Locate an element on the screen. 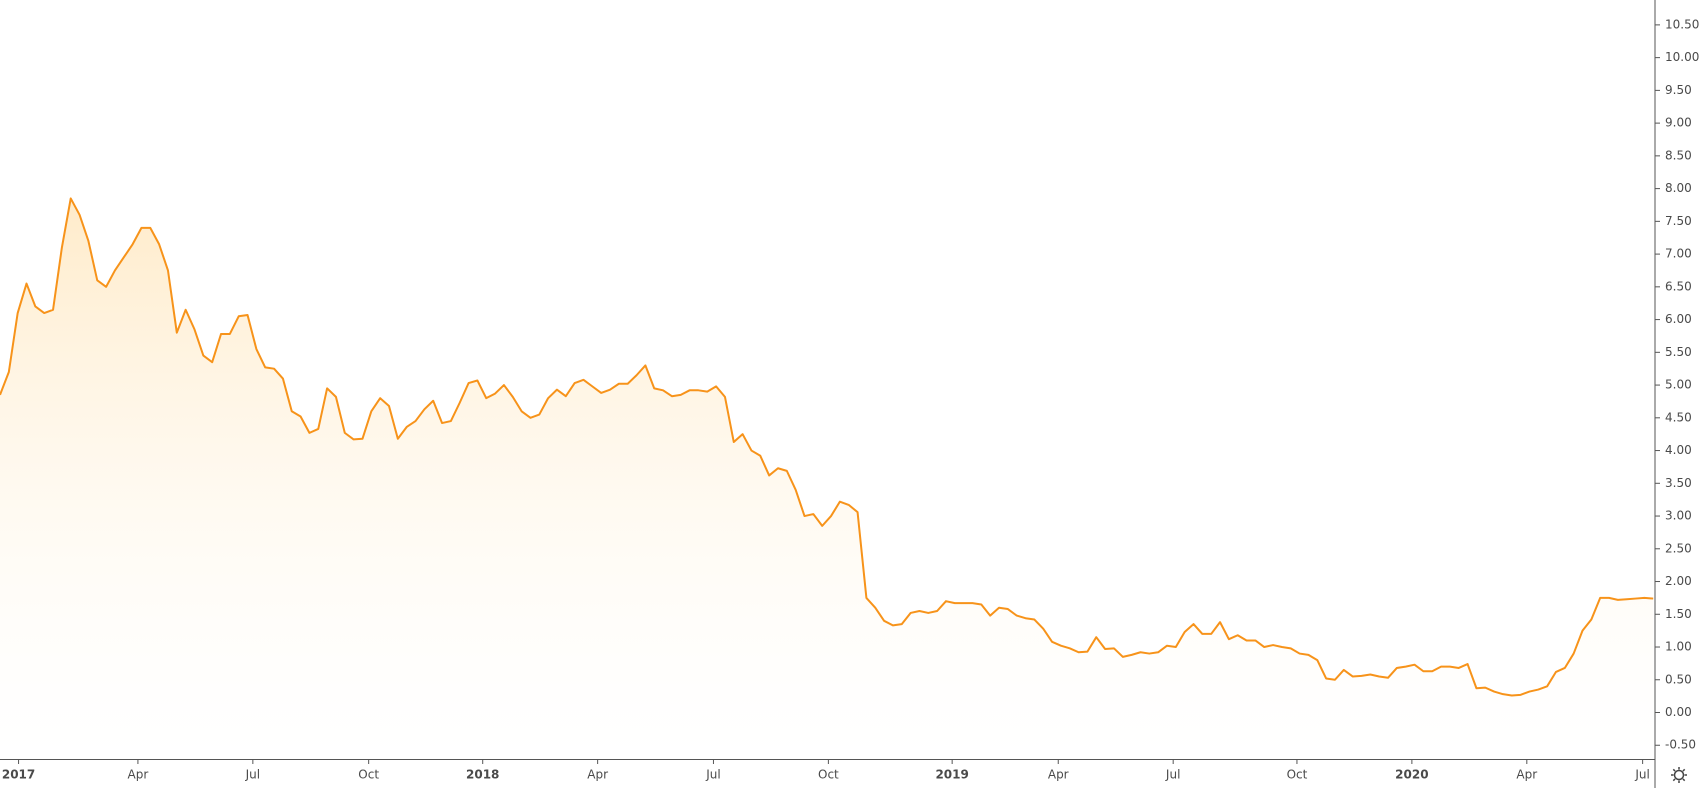 The width and height of the screenshot is (1702, 788). y-tick-label: 6.00 is located at coordinates (1678, 319).